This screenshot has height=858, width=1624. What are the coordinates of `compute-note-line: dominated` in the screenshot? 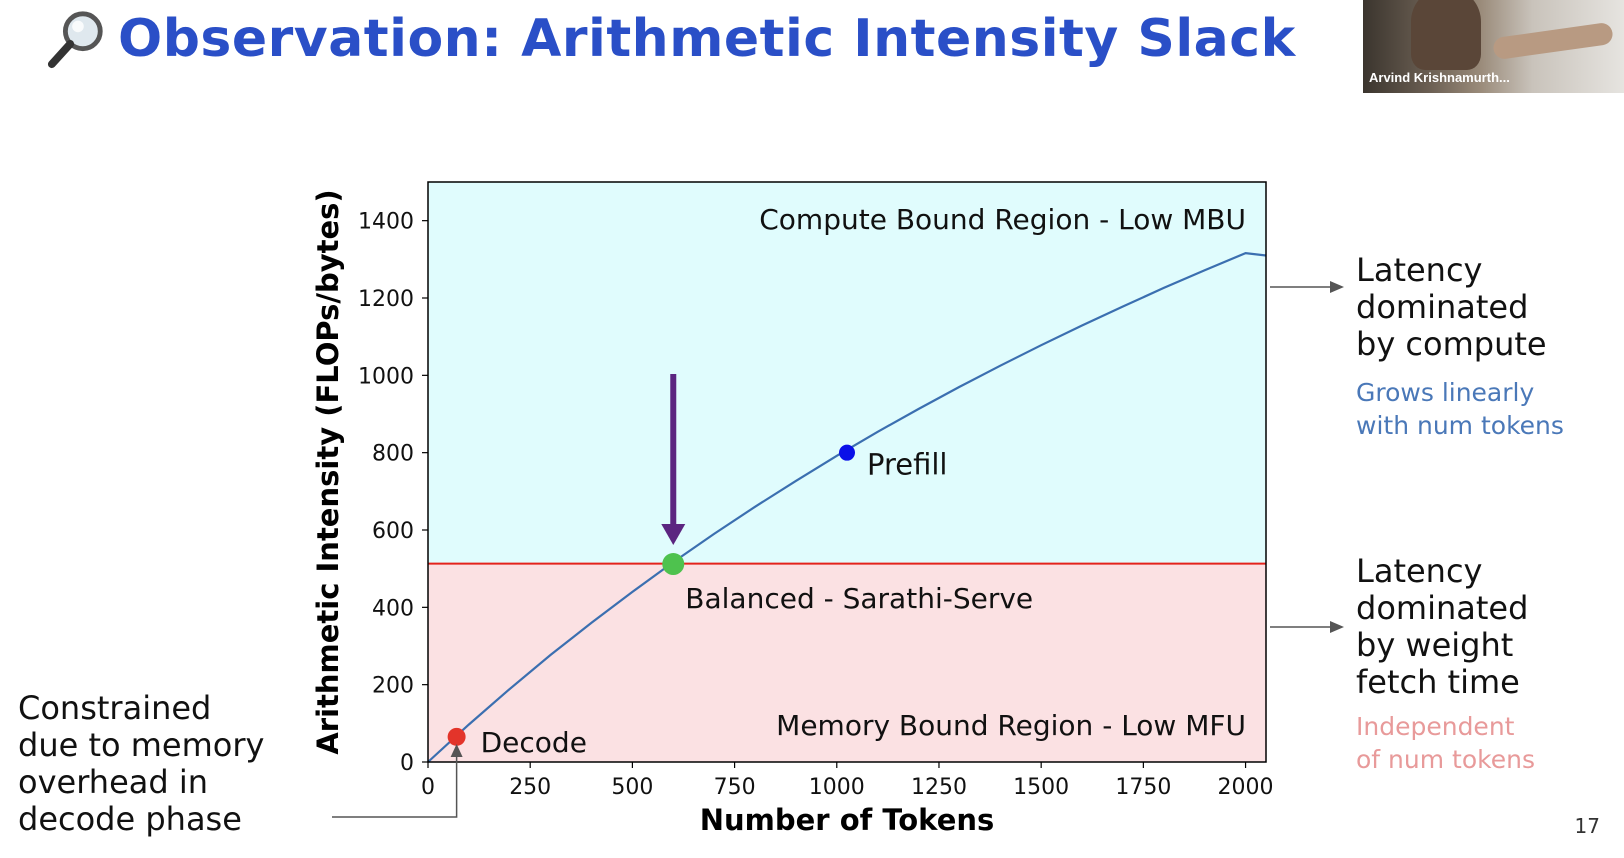 It's located at (1442, 307).